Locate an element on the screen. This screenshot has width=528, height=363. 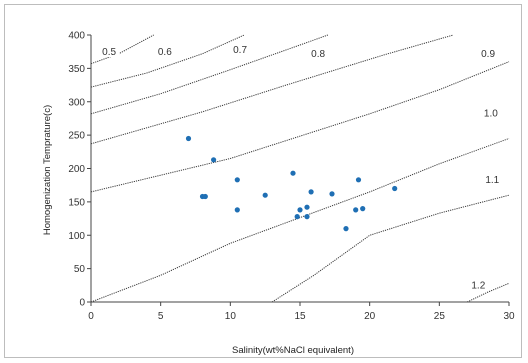
data-points is located at coordinates (291, 183).